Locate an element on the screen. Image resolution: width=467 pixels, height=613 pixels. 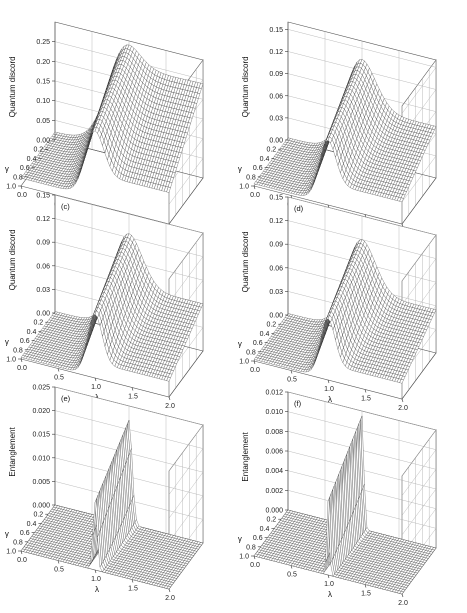
z-tick-label: 0.10 is located at coordinates (43, 101).